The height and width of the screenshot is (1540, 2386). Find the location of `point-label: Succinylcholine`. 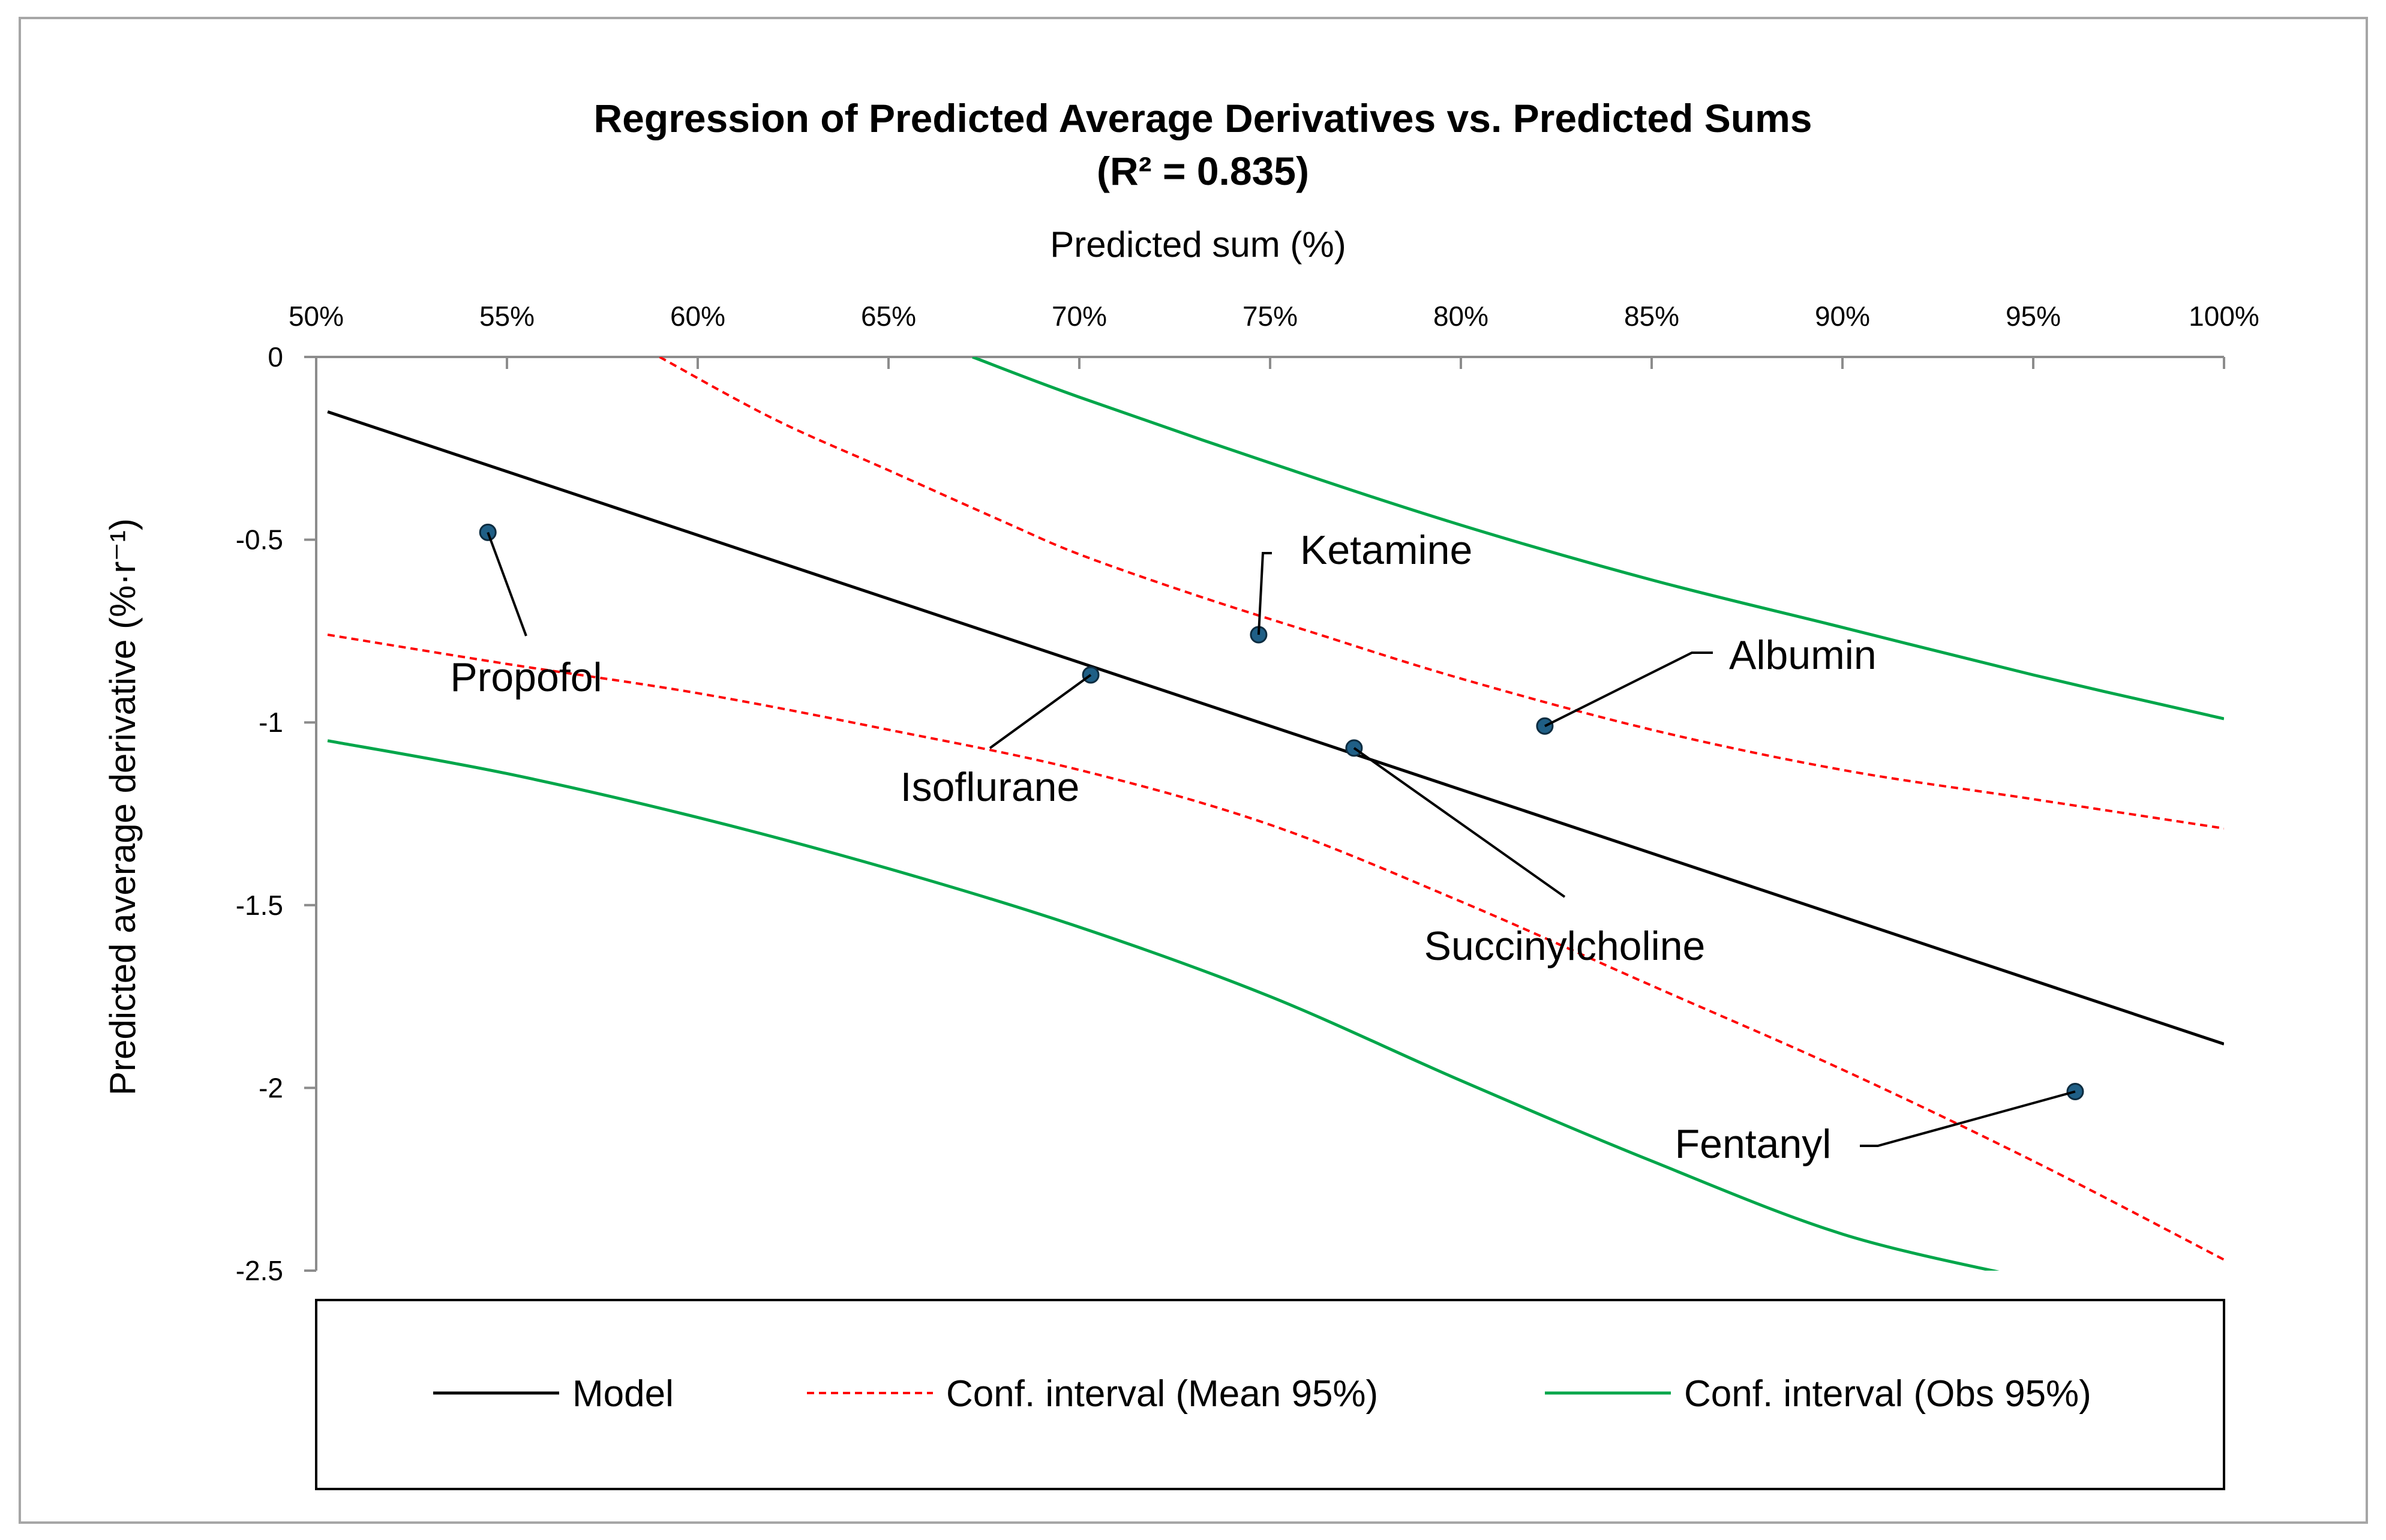

point-label: Succinylcholine is located at coordinates (1565, 946).